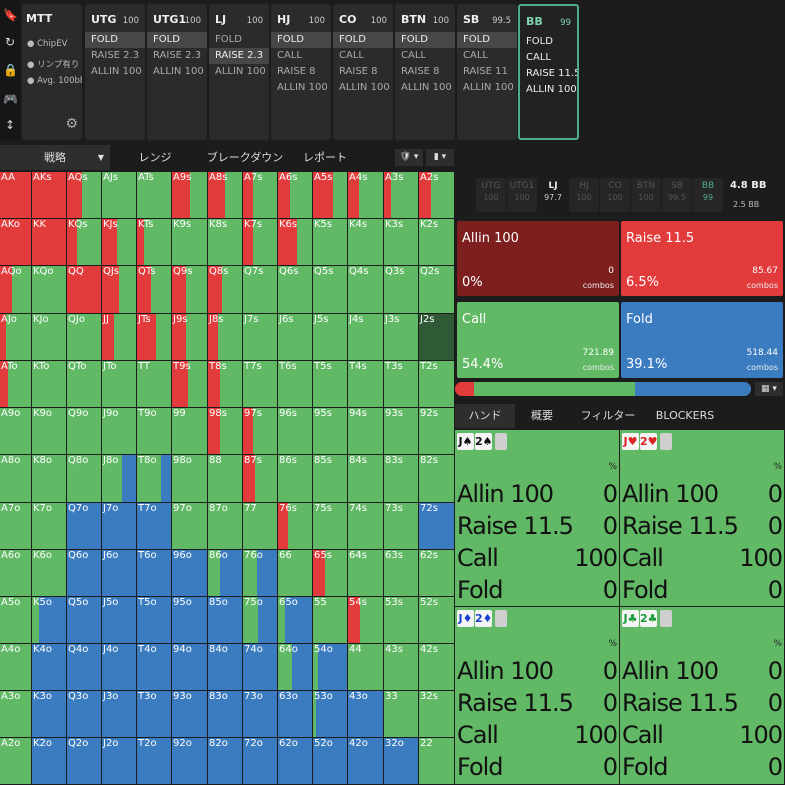 This screenshot has height=785, width=785. I want to click on hand-cell: 84o, so click(225, 667).